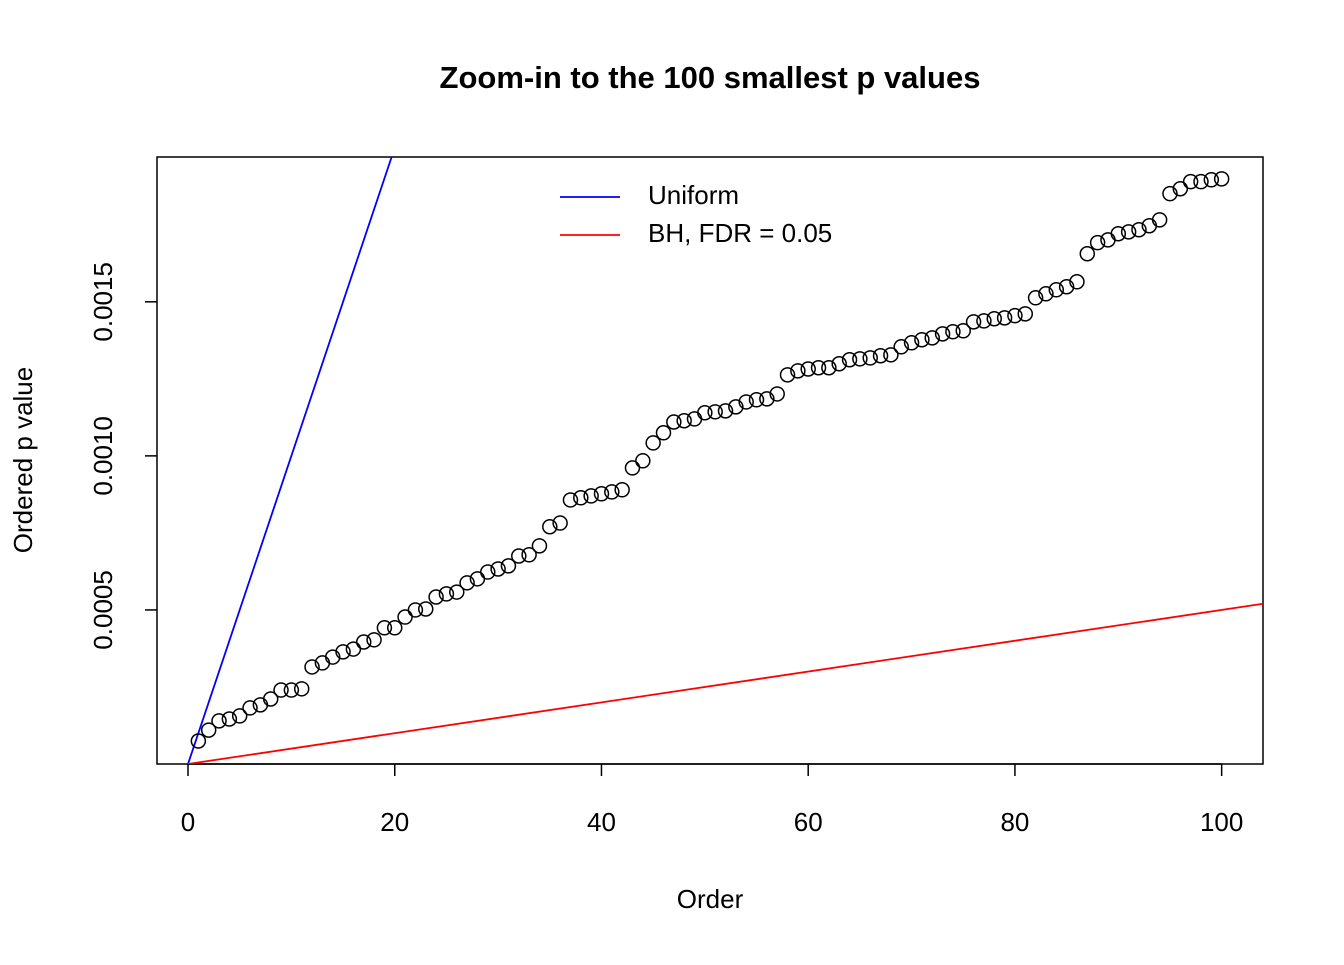 The width and height of the screenshot is (1344, 965). I want to click on y-tick-label: 0.0005, so click(103, 610).